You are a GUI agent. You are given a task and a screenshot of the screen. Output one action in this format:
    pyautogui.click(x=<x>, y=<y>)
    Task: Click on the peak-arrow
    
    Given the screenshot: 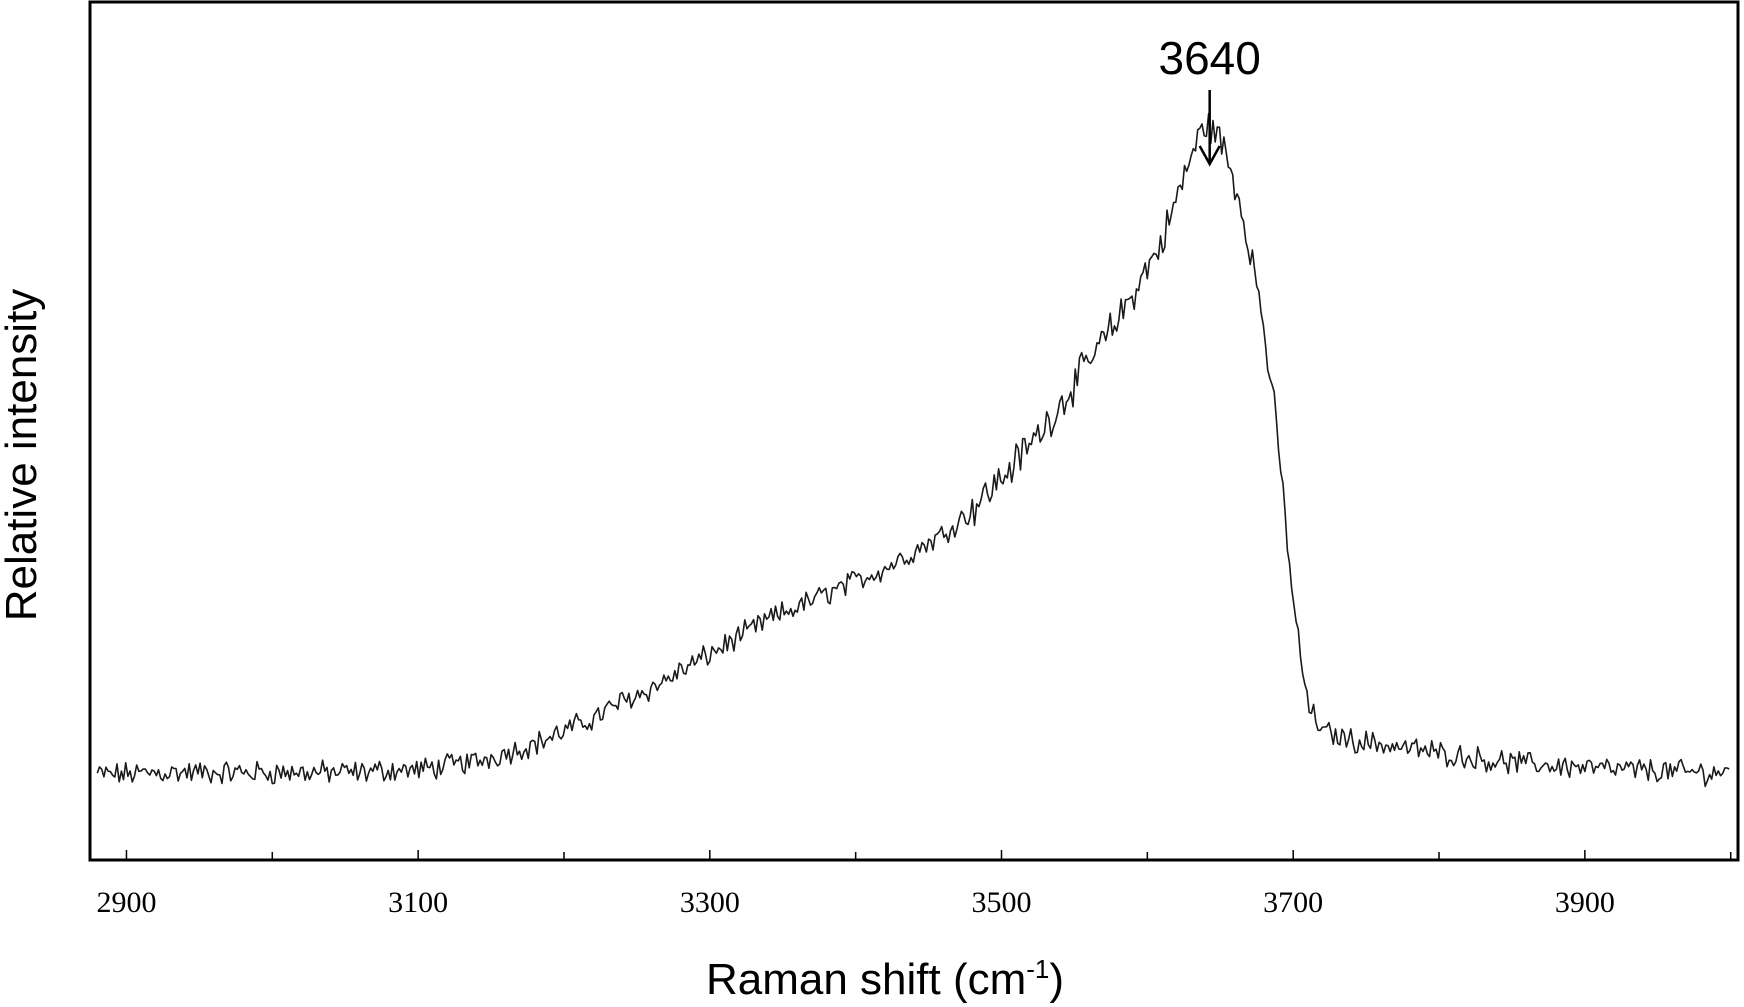 What is the action you would take?
    pyautogui.click(x=1209, y=128)
    